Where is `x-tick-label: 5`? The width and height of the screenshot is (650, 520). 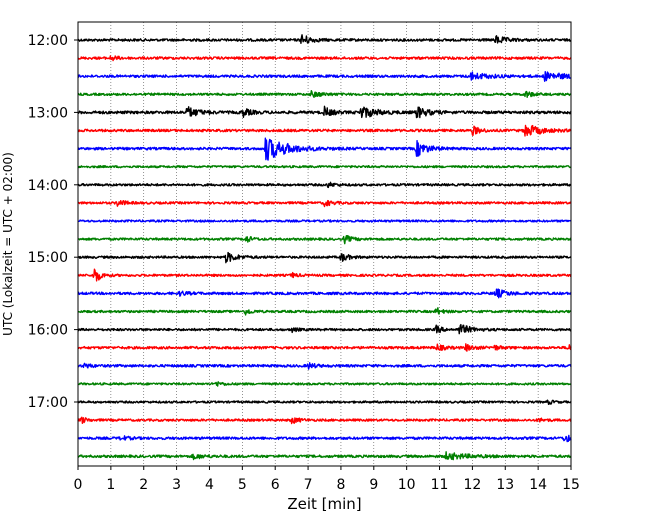
x-tick-label: 5 is located at coordinates (242, 485).